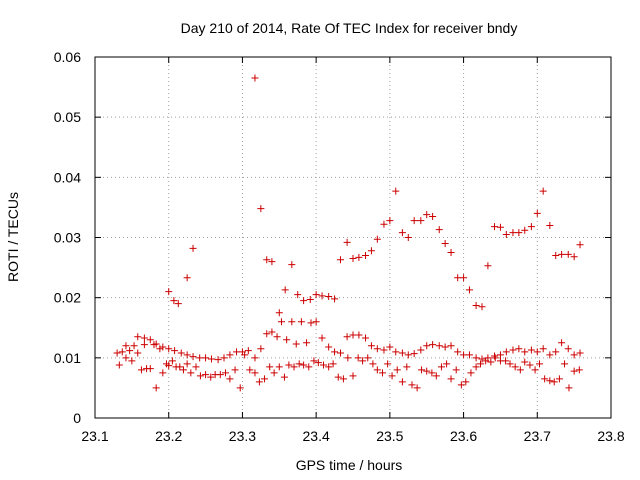  Describe the element at coordinates (67, 298) in the screenshot. I see `y-tick-label: 0.02` at that location.